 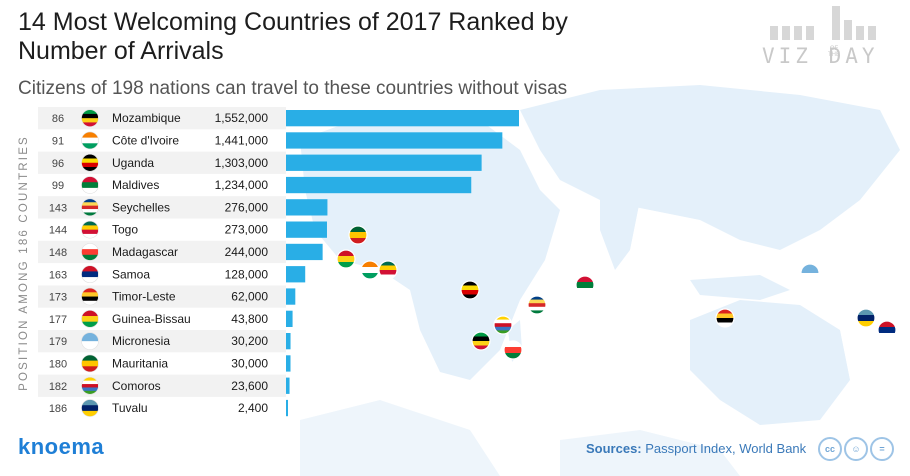 I want to click on samoa-flag-icon, so click(x=90, y=274).